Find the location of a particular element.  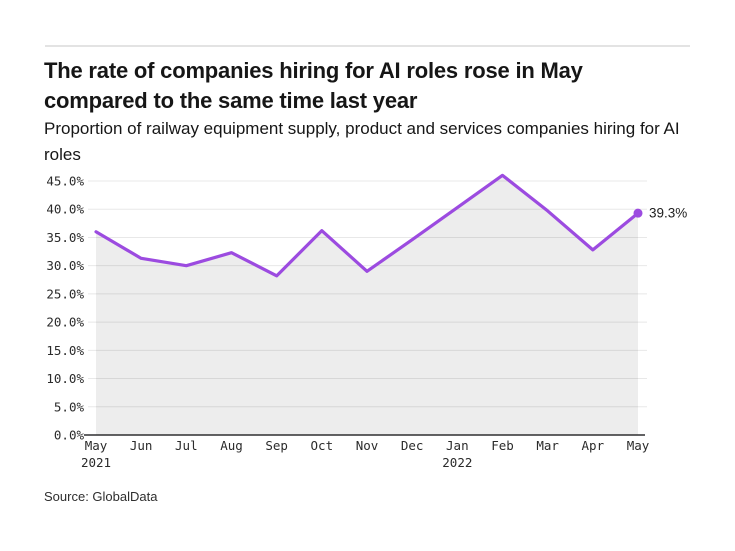

x-tick-label: Dec is located at coordinates (412, 445).